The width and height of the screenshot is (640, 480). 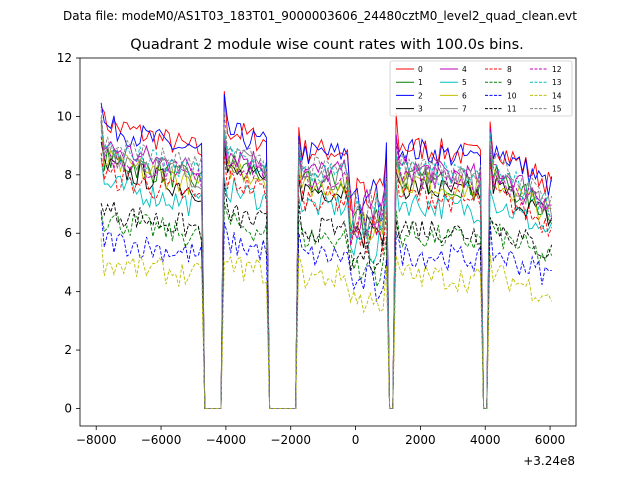 What do you see at coordinates (68, 175) in the screenshot?
I see `y-tick-label: 8` at bounding box center [68, 175].